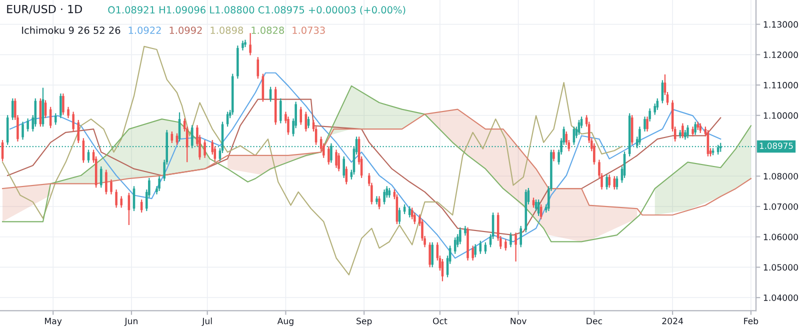 Image resolution: width=800 pixels, height=327 pixels. Describe the element at coordinates (781, 55) in the screenshot. I see `y-tick-label: 1.12000` at that location.